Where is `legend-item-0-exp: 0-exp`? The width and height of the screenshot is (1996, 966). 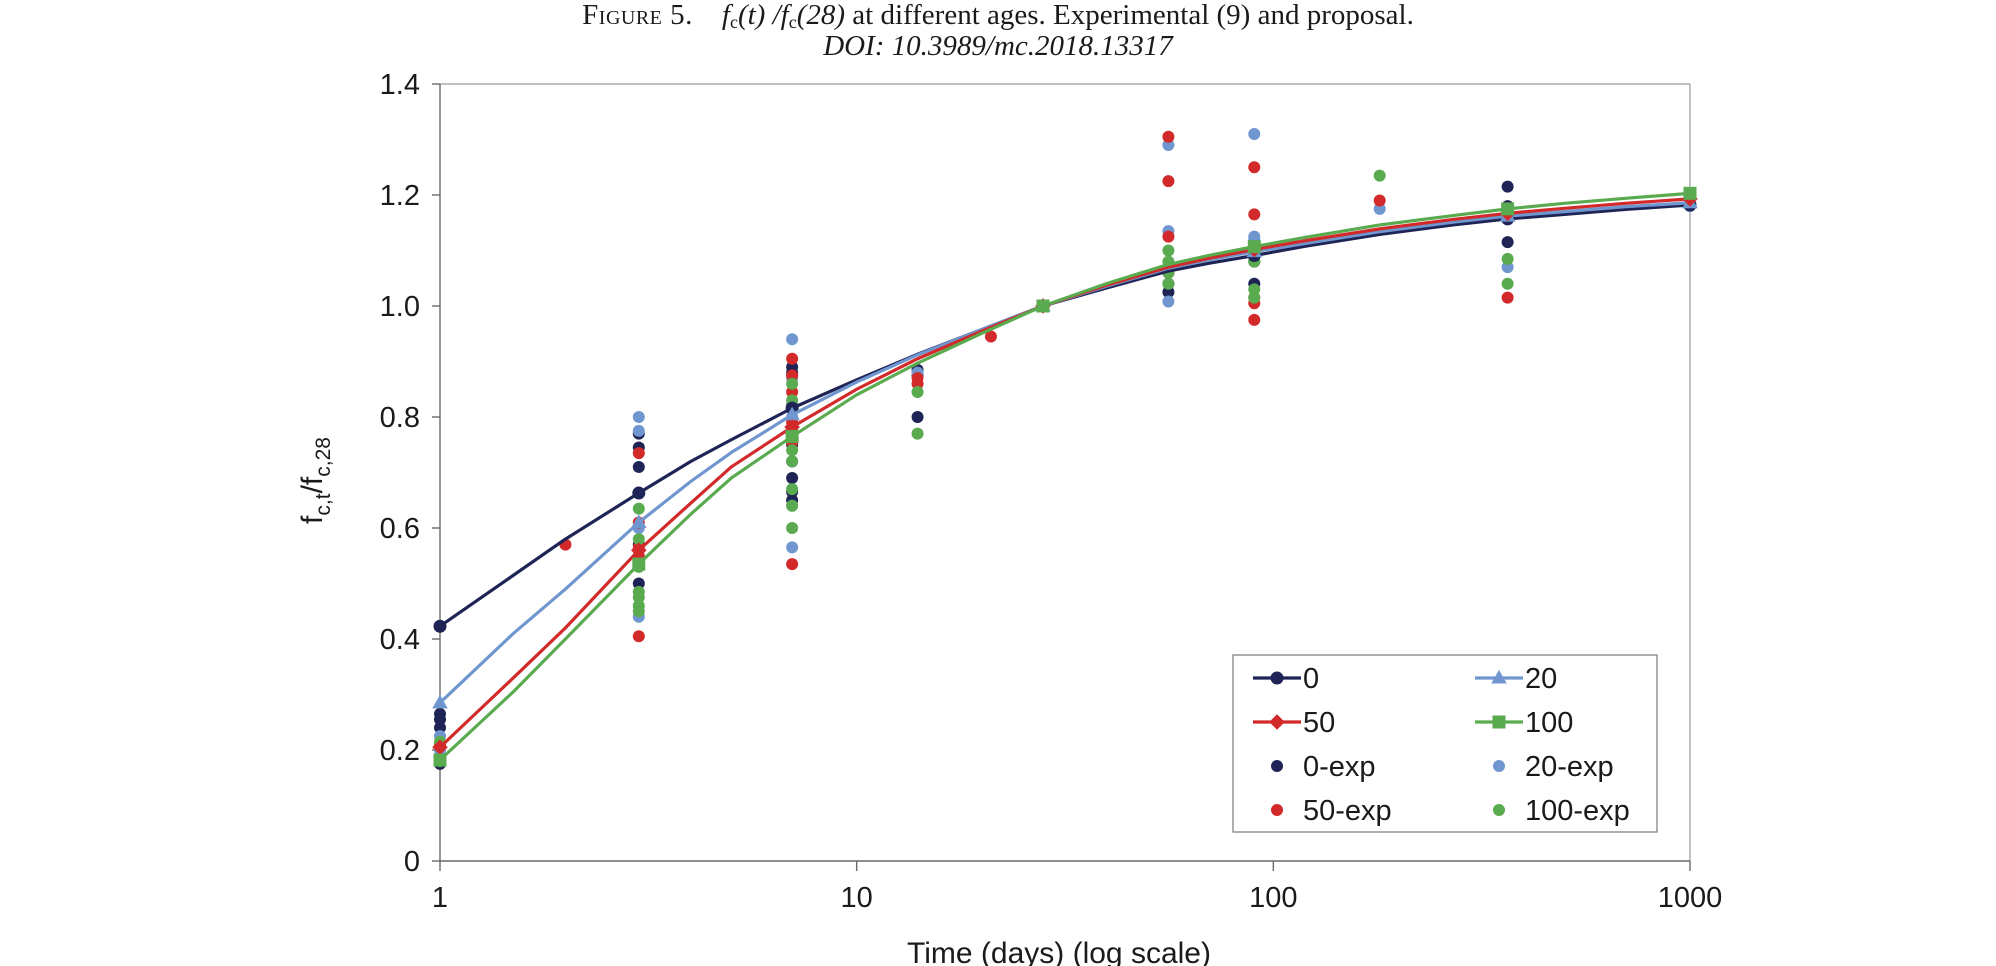 legend-item-0-exp: 0-exp is located at coordinates (1323, 767).